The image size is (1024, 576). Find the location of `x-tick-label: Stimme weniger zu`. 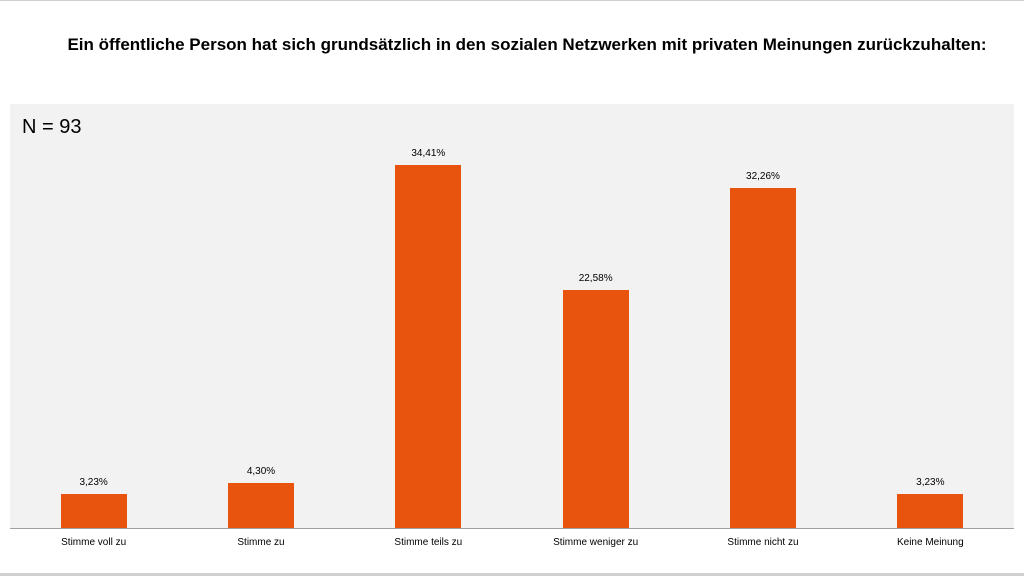

x-tick-label: Stimme weniger zu is located at coordinates (596, 542).